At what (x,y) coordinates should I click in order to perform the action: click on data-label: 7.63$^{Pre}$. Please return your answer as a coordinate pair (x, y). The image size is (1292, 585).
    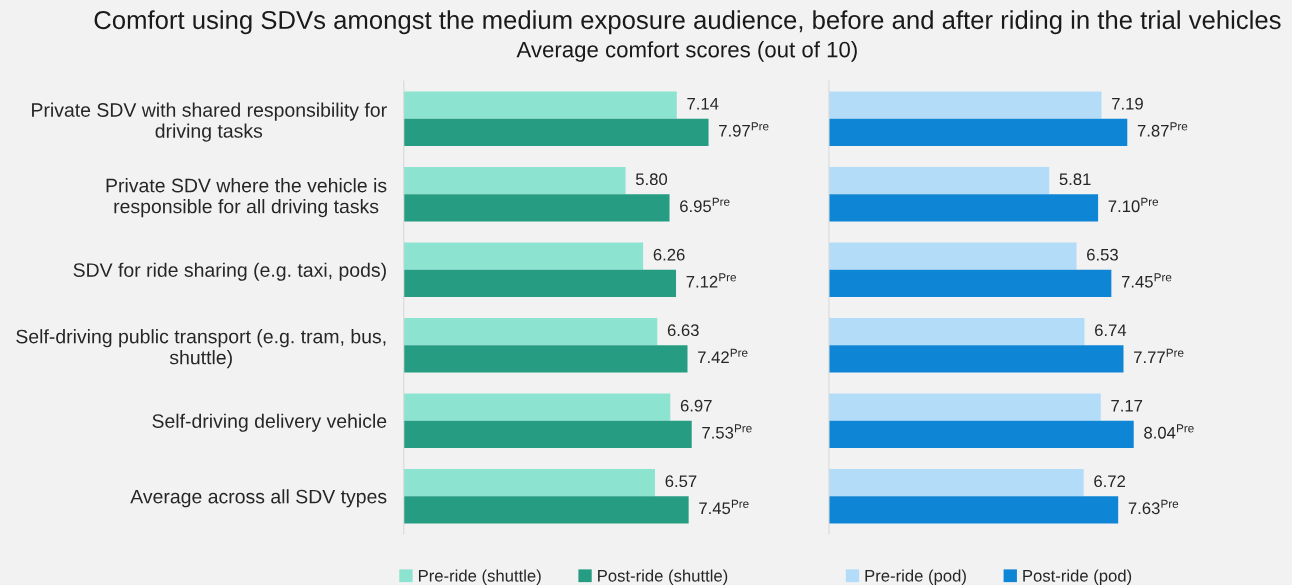
    Looking at the image, I should click on (1153, 507).